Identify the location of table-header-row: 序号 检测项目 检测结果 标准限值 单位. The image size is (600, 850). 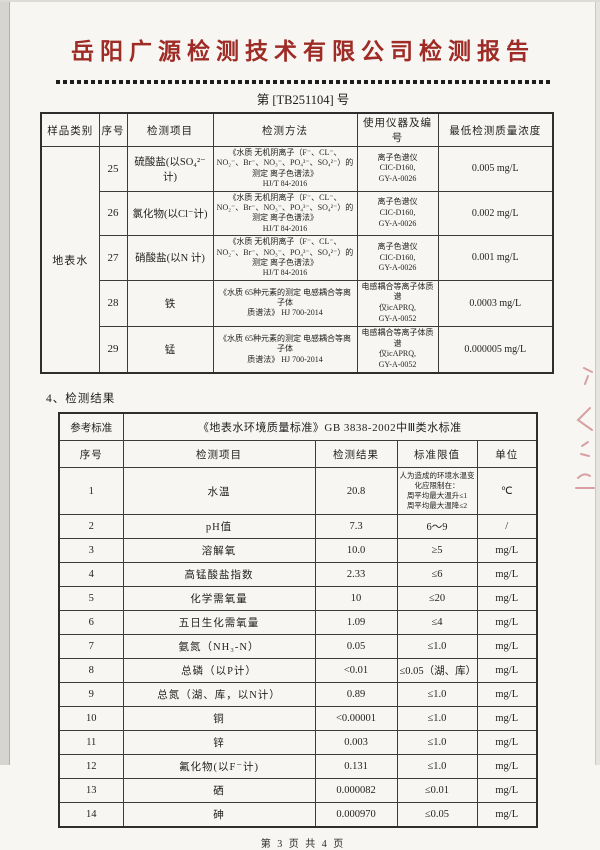
(298, 454).